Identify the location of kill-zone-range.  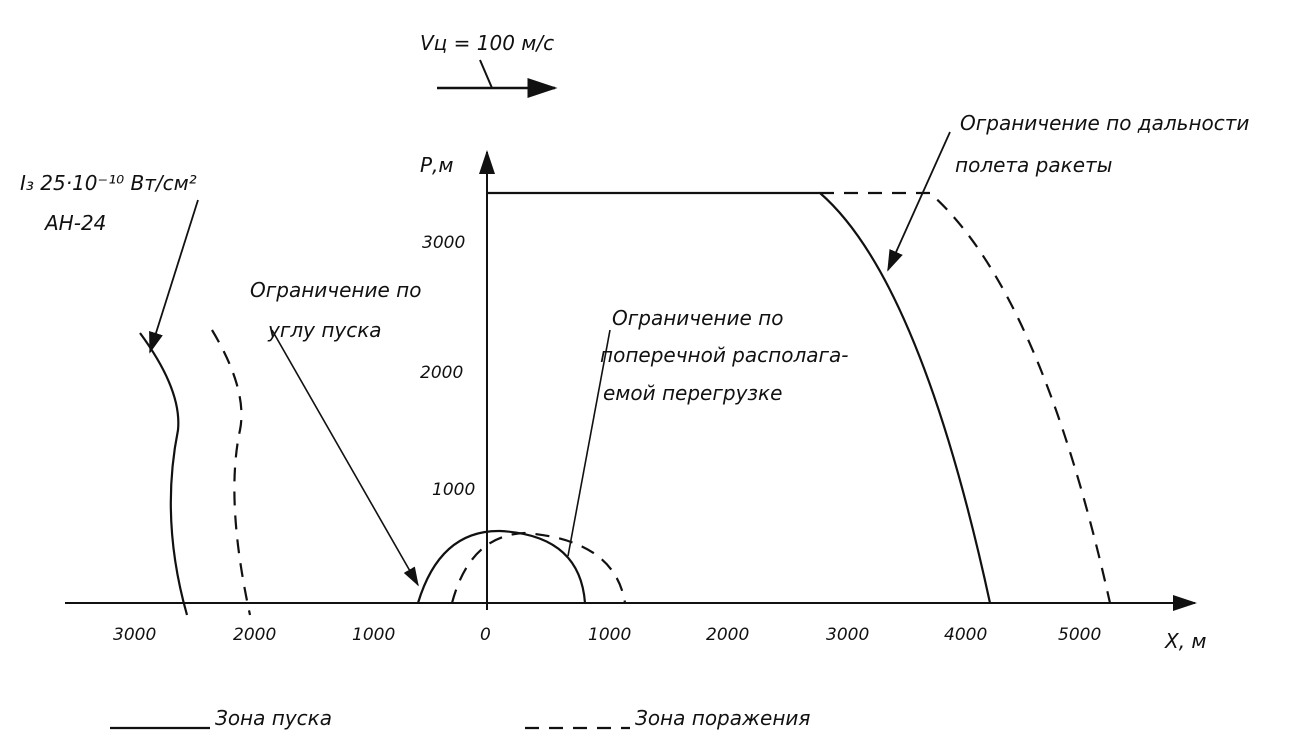
(966, 397).